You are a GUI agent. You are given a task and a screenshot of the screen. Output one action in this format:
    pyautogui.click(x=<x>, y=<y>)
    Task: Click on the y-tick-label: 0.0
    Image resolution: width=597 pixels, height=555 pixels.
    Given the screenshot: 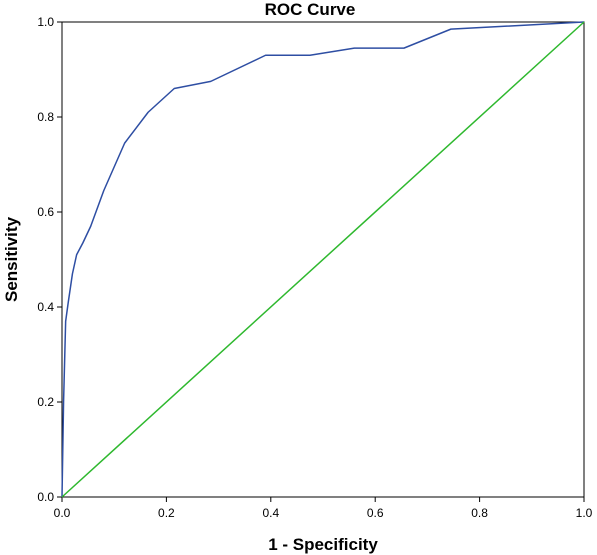 What is the action you would take?
    pyautogui.click(x=45, y=497)
    